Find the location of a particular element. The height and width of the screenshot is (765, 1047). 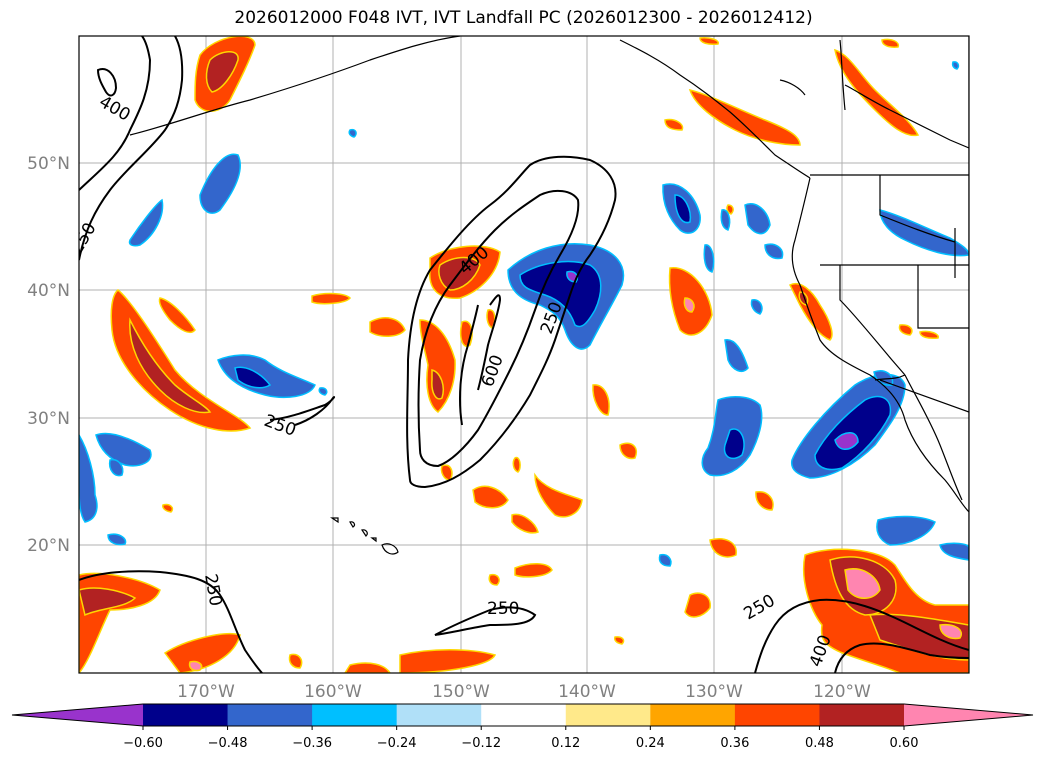

lon-label: 150°W is located at coordinates (461, 692).